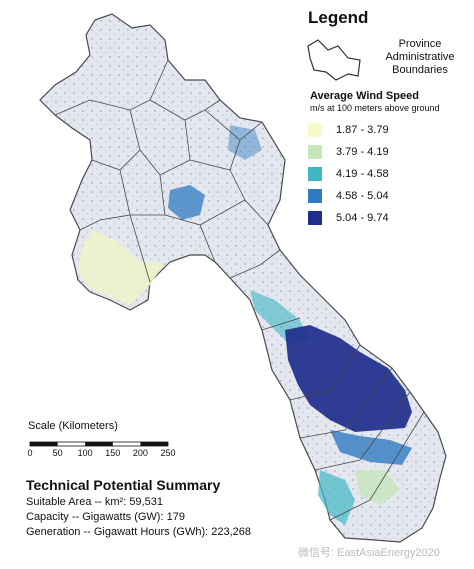 The height and width of the screenshot is (569, 474). Describe the element at coordinates (99, 444) in the screenshot. I see `scale-bar` at that location.